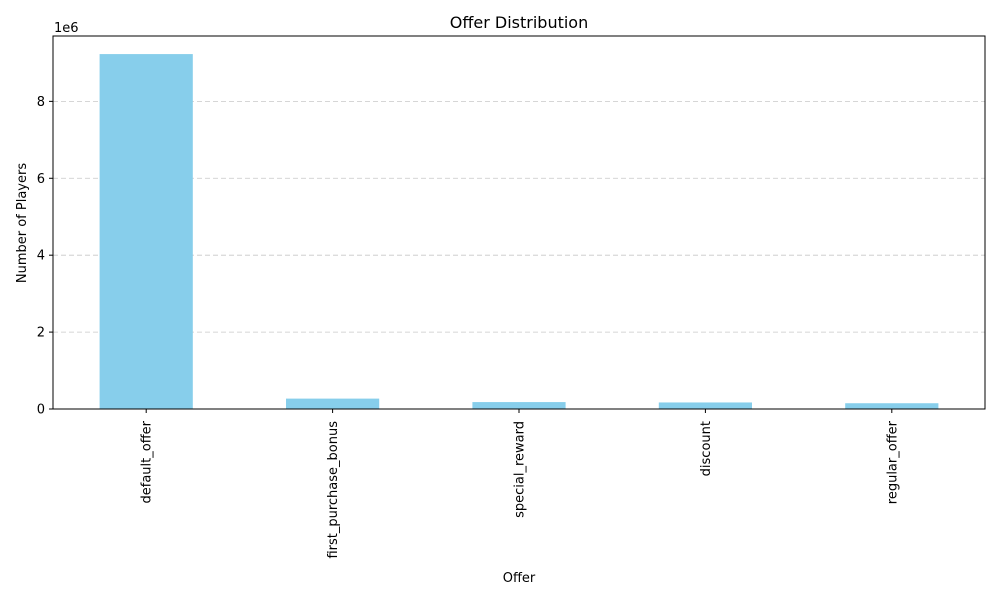  I want to click on y-tick-label: 6, so click(41, 179).